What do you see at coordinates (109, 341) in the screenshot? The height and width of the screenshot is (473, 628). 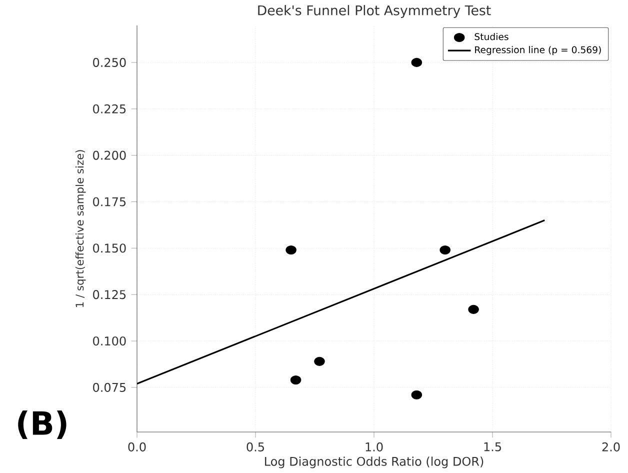 I see `y-tick-label: 0.100` at bounding box center [109, 341].